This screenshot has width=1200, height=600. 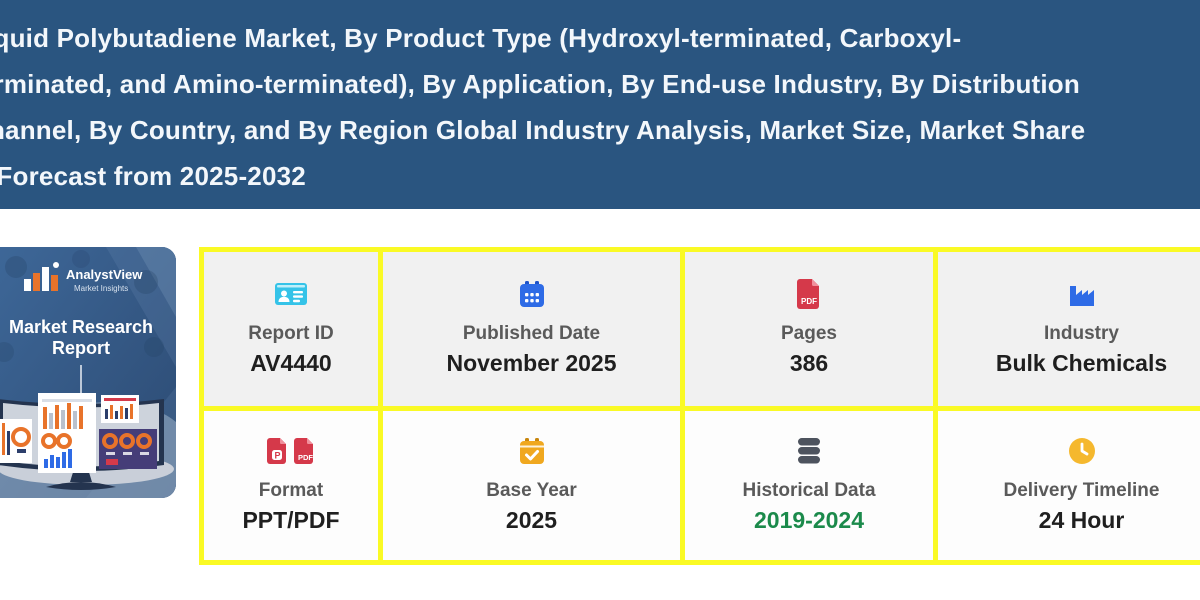 I want to click on meta-cell-published-date: Published Date November 2025, so click(x=531, y=329).